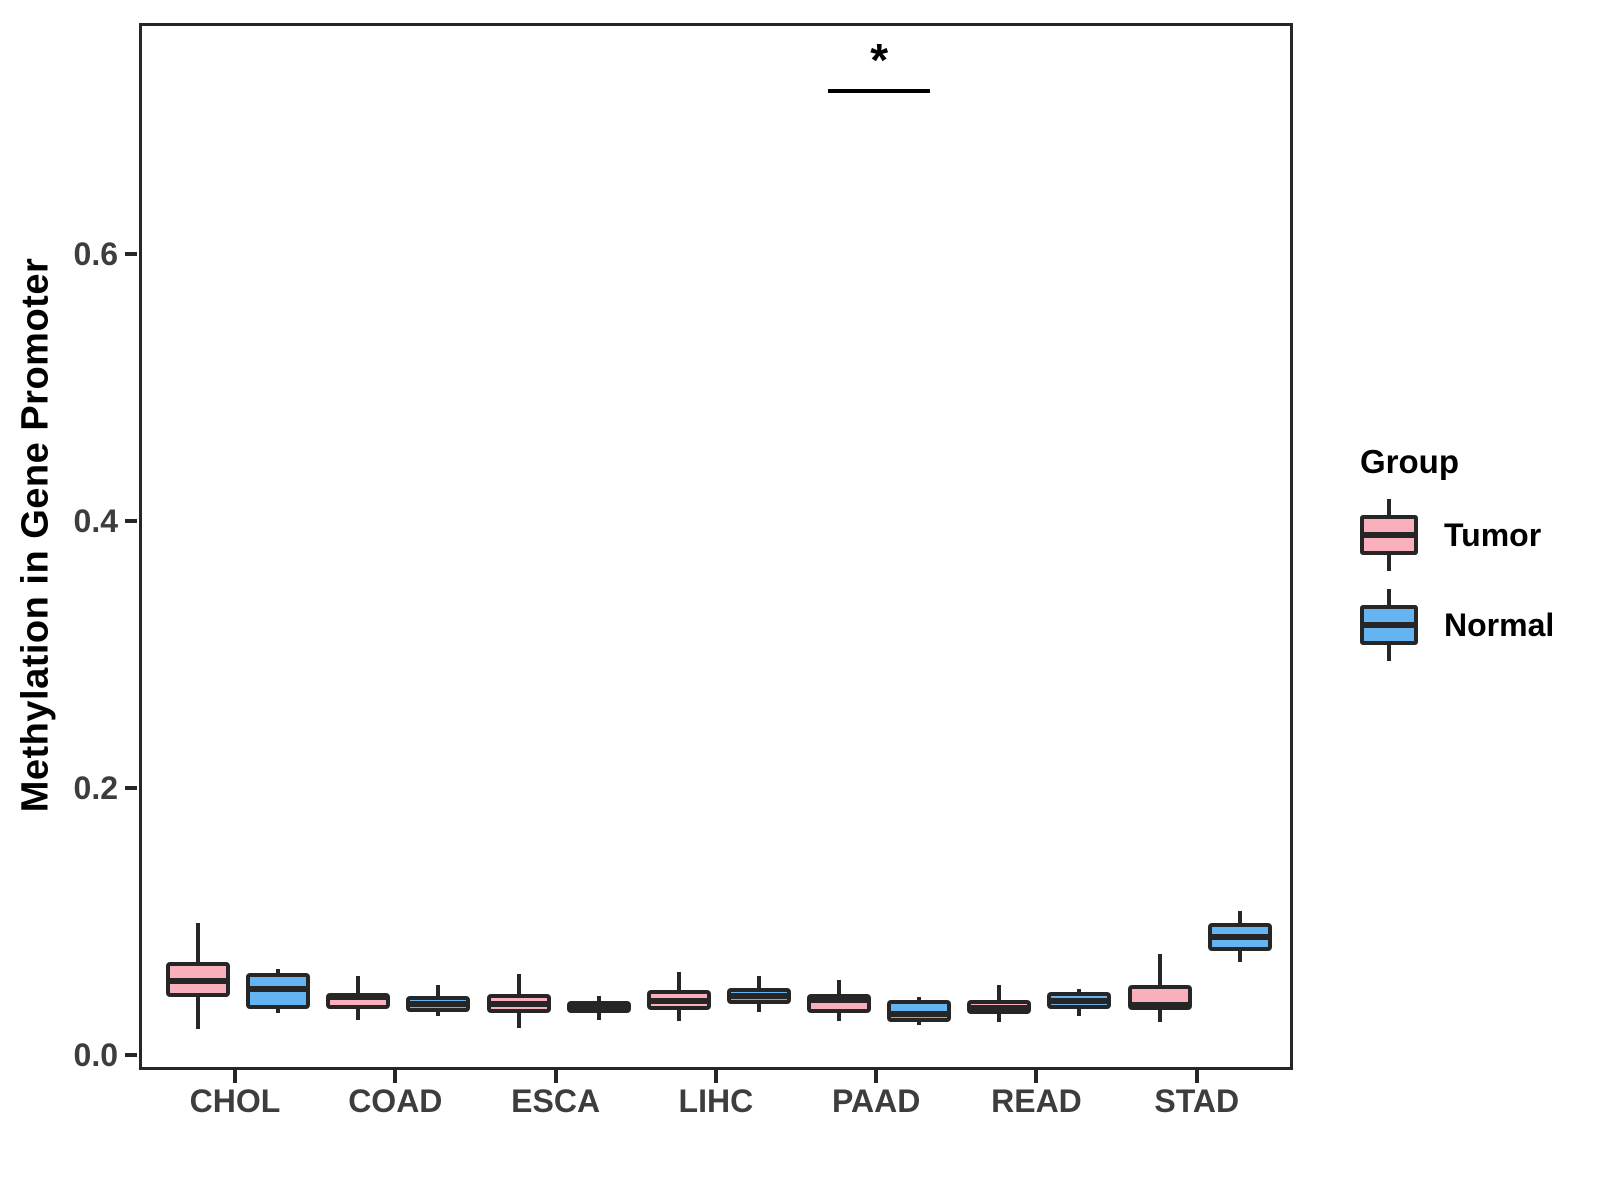  I want to click on significance-star: *, so click(879, 59).